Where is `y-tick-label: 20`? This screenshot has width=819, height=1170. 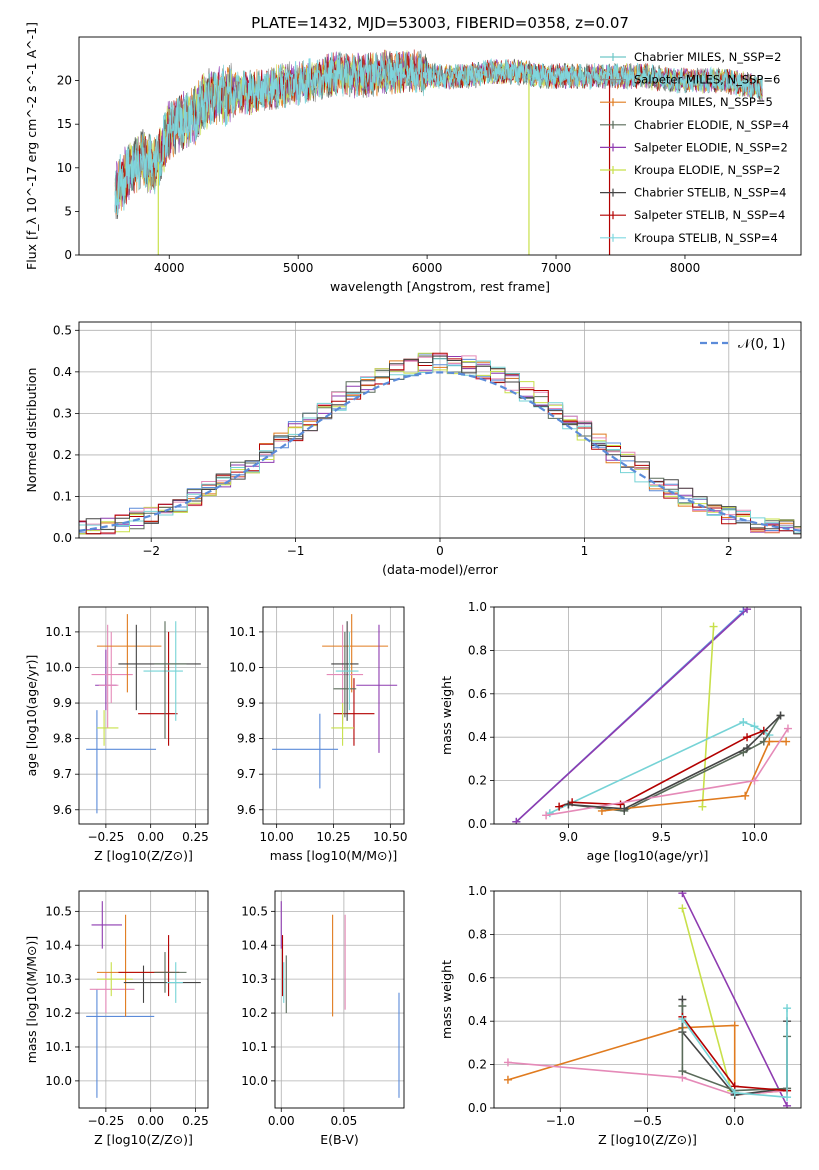
y-tick-label: 20 is located at coordinates (64, 81).